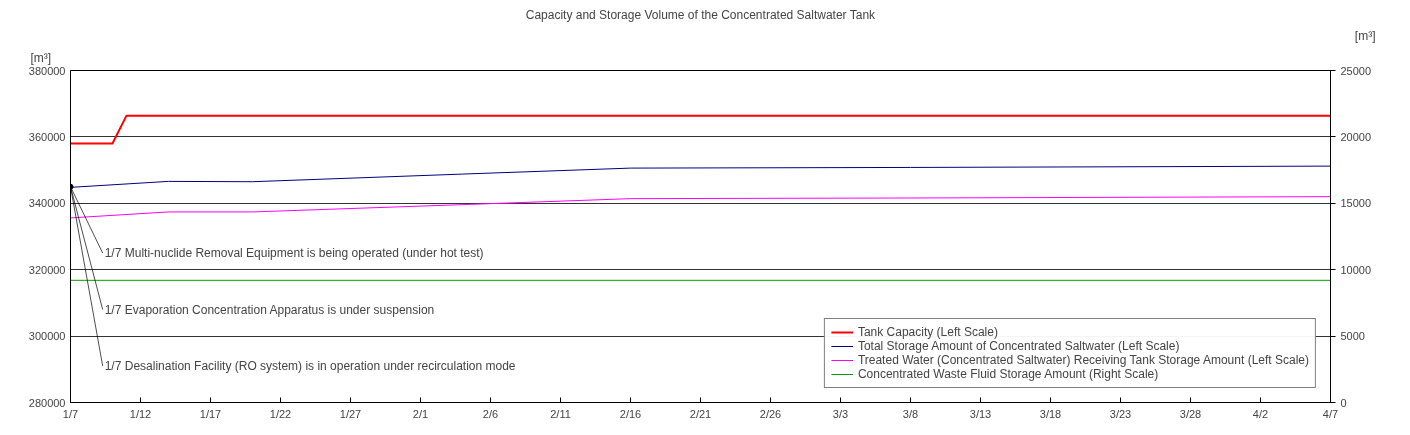 The width and height of the screenshot is (1410, 435). What do you see at coordinates (630, 413) in the screenshot?
I see `x-tick-label: 2/16` at bounding box center [630, 413].